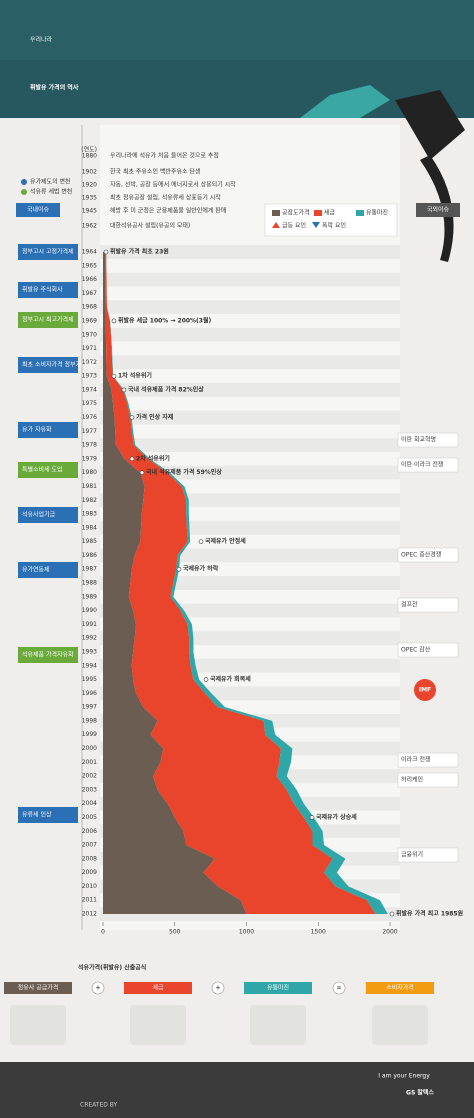 The height and width of the screenshot is (1118, 474). I want to click on annotation: 국제유가 회복세, so click(230, 679).